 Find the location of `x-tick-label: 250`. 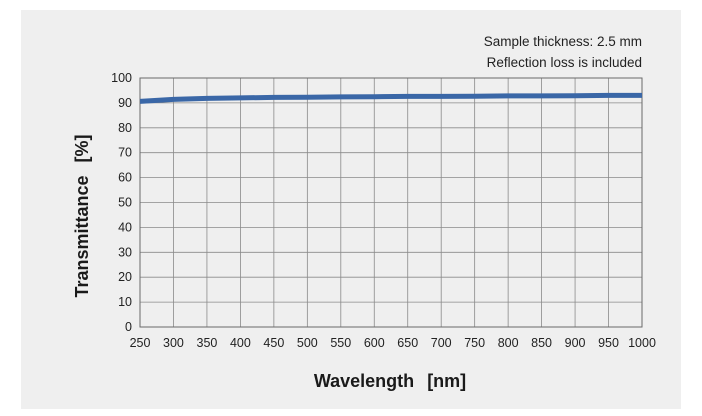

x-tick-label: 250 is located at coordinates (140, 343).